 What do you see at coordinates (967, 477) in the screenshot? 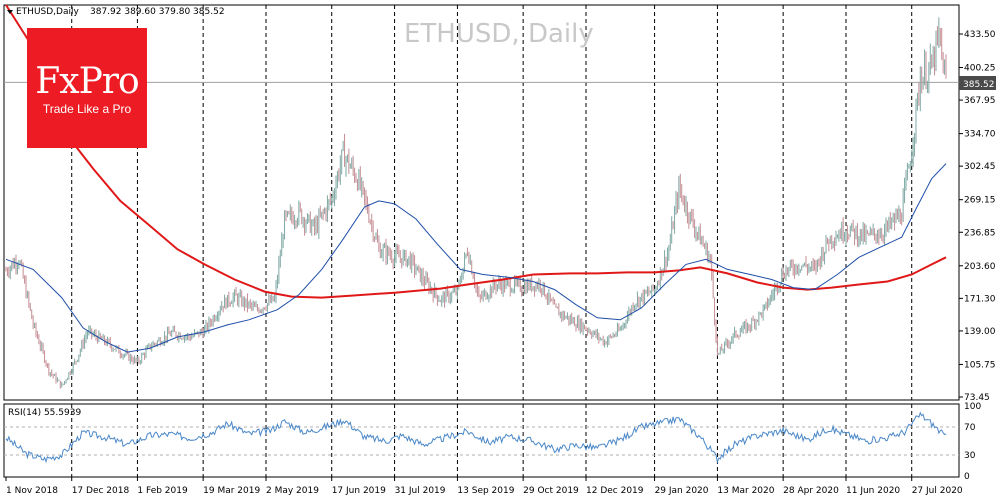
I see `rsi-level-label: 0` at bounding box center [967, 477].